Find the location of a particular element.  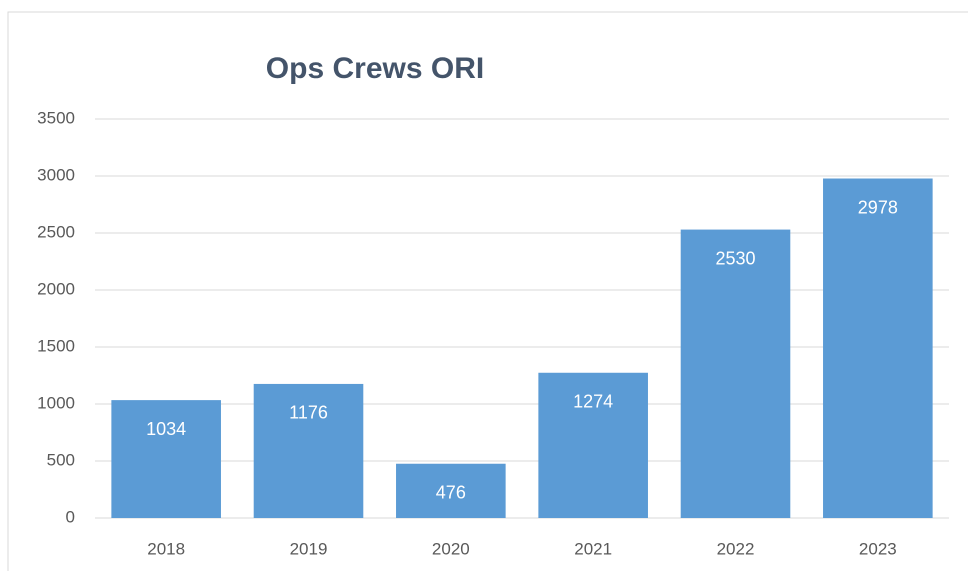

x-tick-label: 2022 is located at coordinates (736, 548).